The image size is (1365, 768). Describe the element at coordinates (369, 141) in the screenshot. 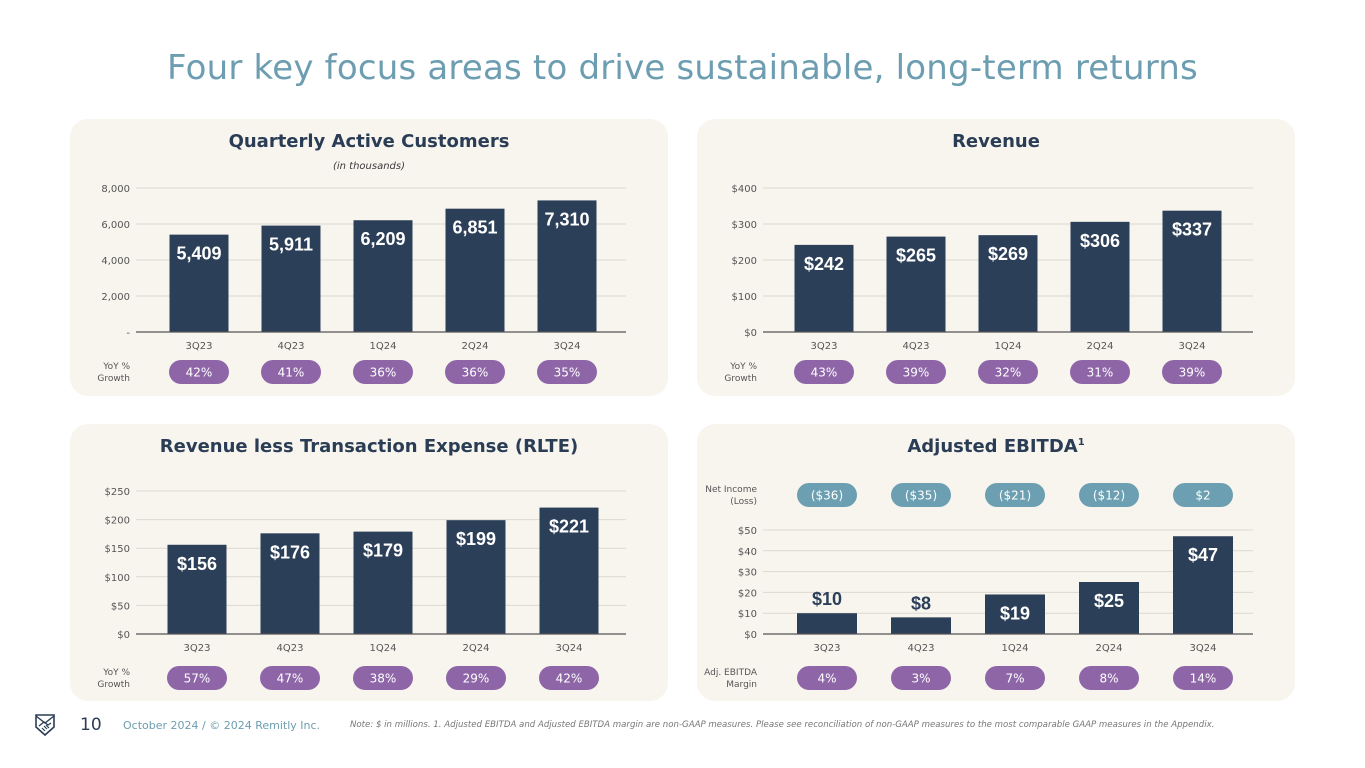

I see `chart-title: Quarterly Active Customers` at that location.